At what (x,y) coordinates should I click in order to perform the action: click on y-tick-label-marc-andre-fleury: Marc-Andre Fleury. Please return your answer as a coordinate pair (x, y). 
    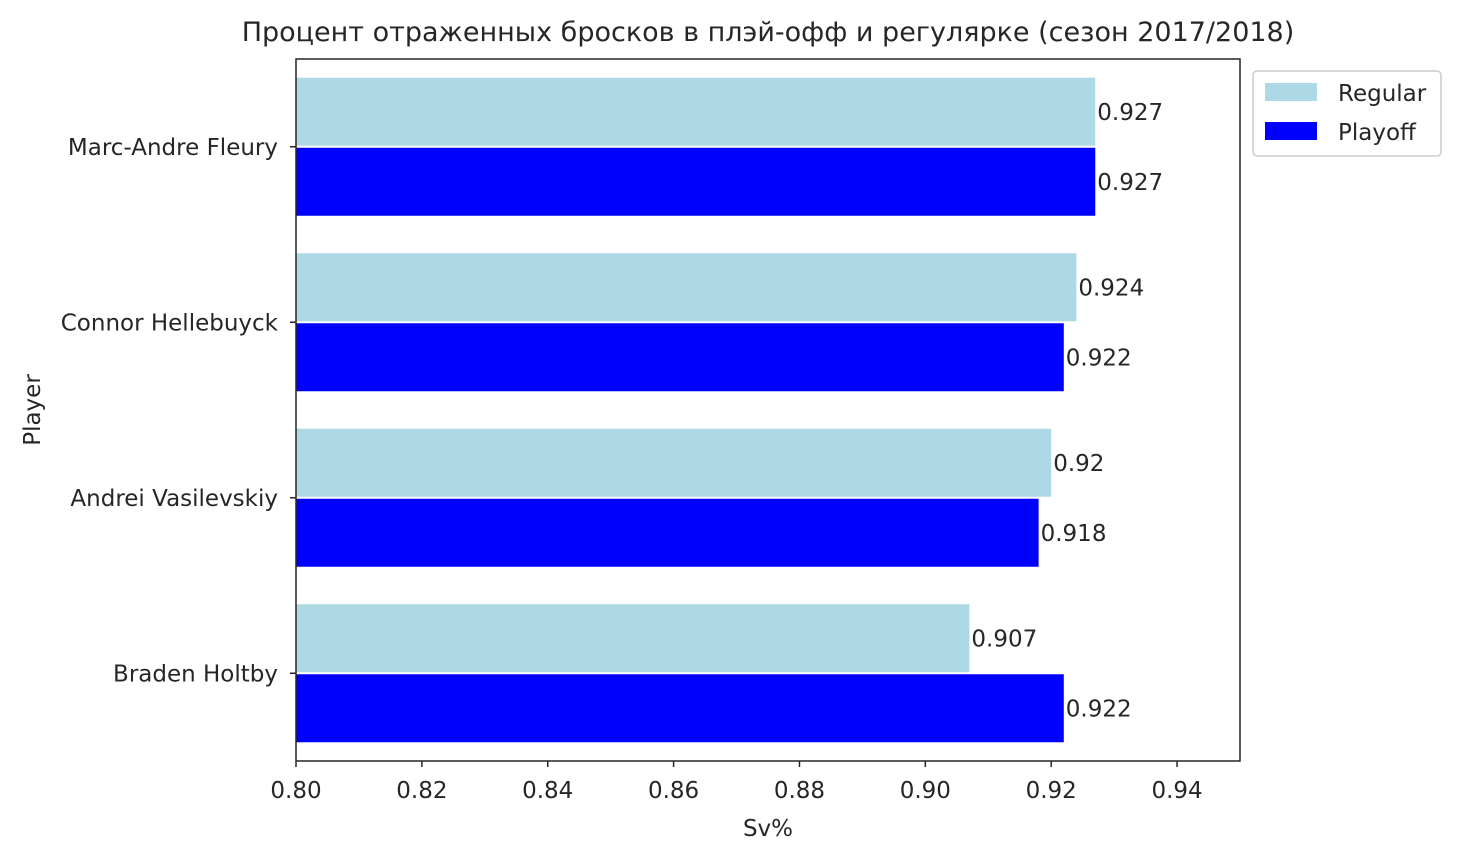
    Looking at the image, I should click on (173, 148).